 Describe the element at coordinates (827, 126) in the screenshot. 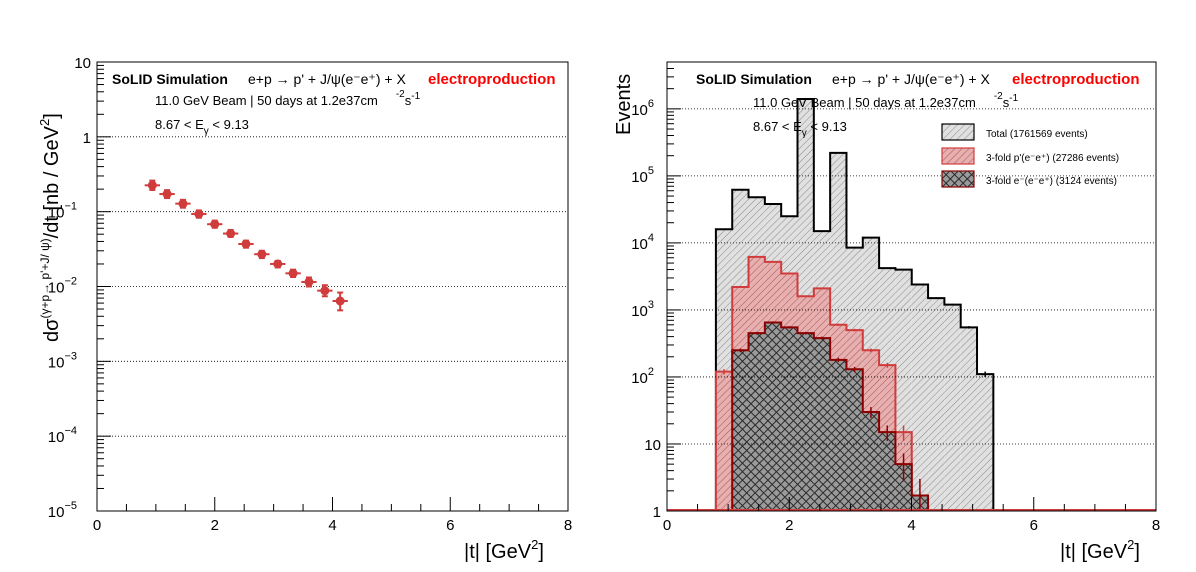

I see `right-egamma-post: < 9.13` at that location.